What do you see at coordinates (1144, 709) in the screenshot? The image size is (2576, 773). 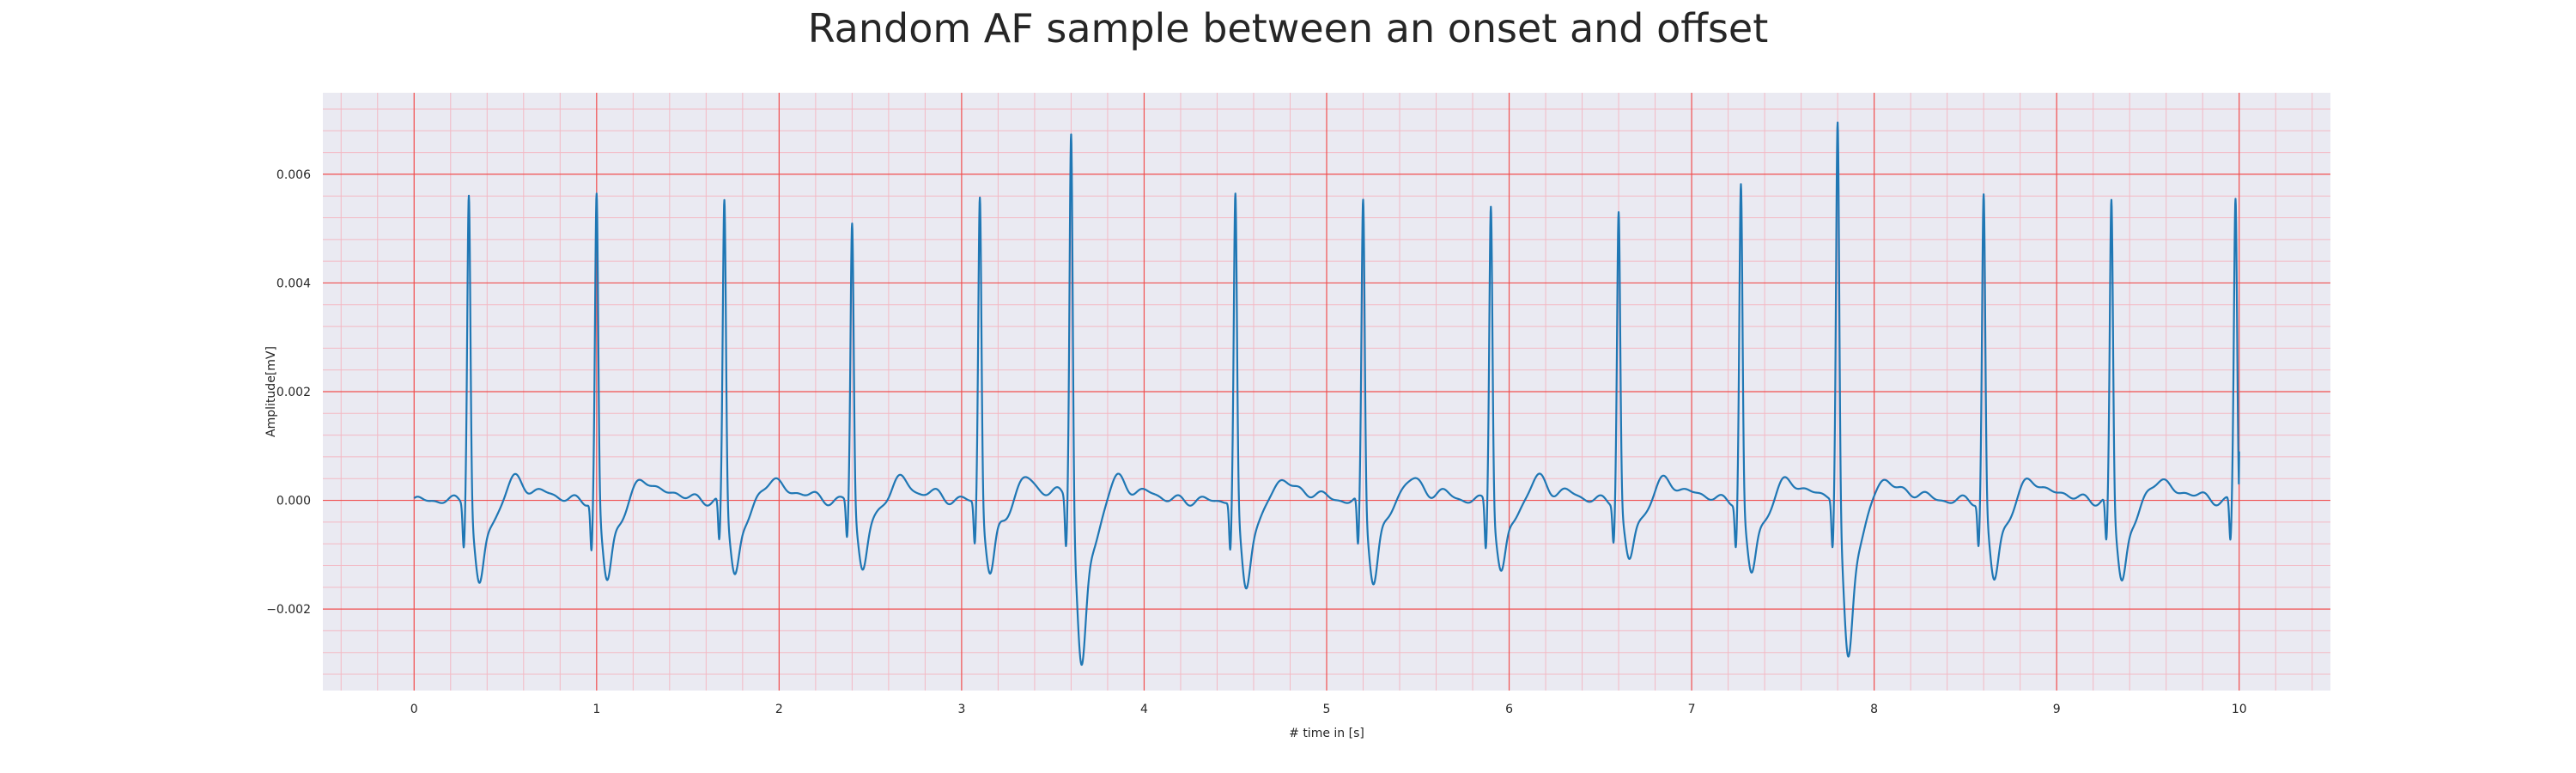 I see `x-tick-label: 4` at bounding box center [1144, 709].